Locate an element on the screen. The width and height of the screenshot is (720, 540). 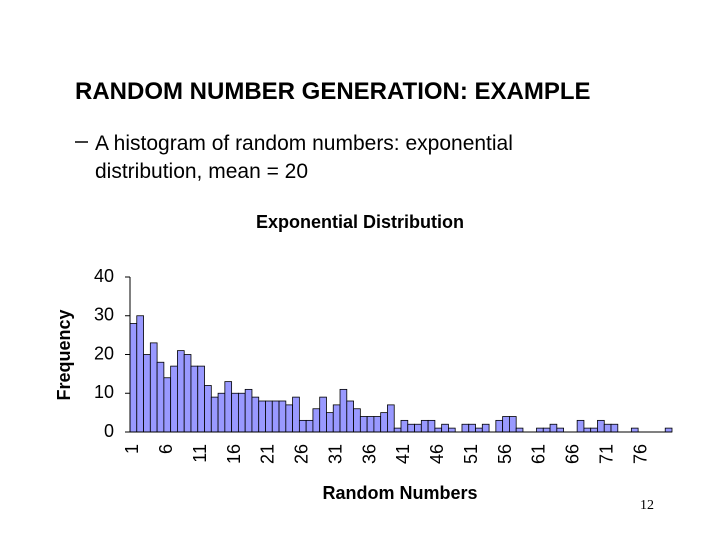
x-tick-label: 76 is located at coordinates (640, 454).